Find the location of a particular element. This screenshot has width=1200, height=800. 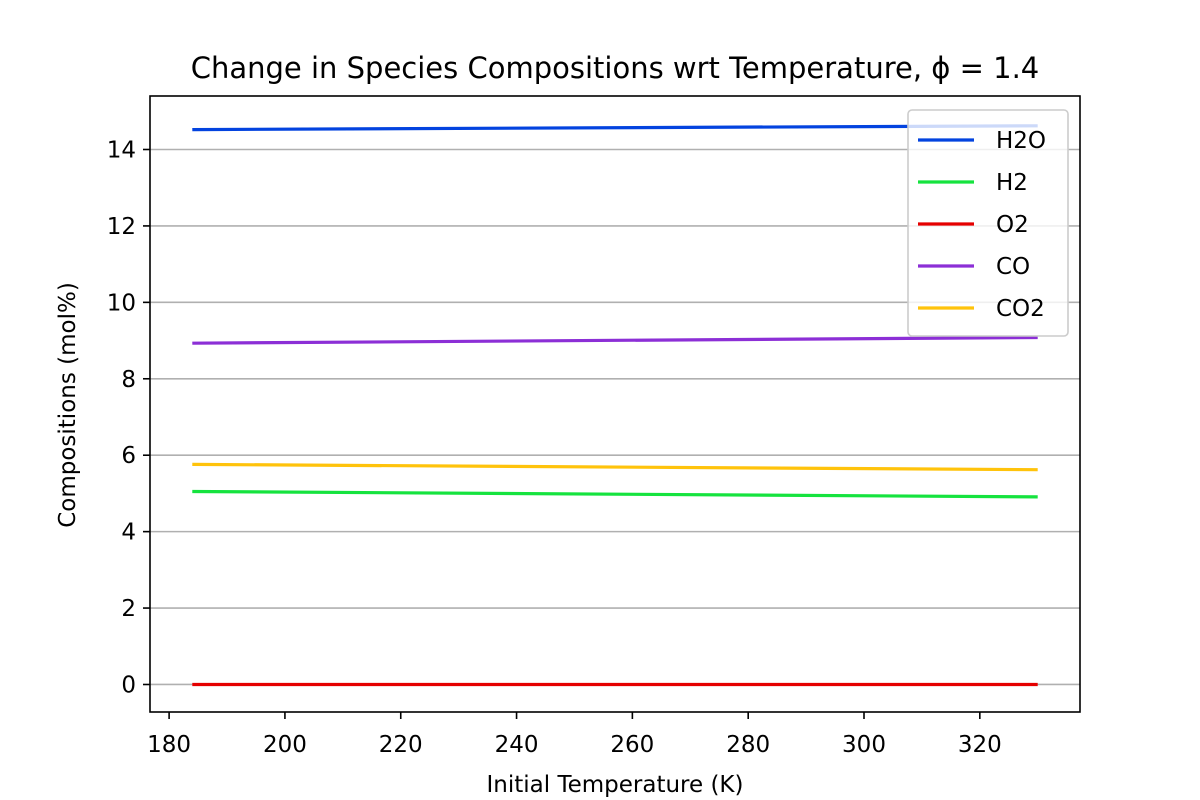

x-tick-label: 180 is located at coordinates (169, 745).